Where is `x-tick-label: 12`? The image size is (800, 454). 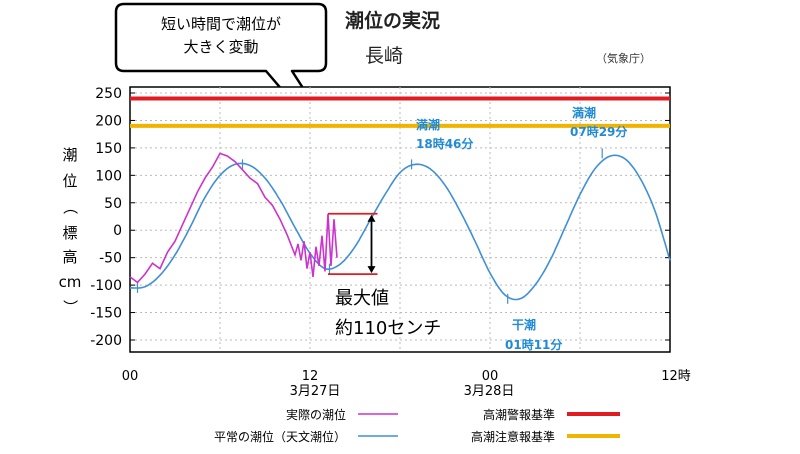 x-tick-label: 12 is located at coordinates (310, 376).